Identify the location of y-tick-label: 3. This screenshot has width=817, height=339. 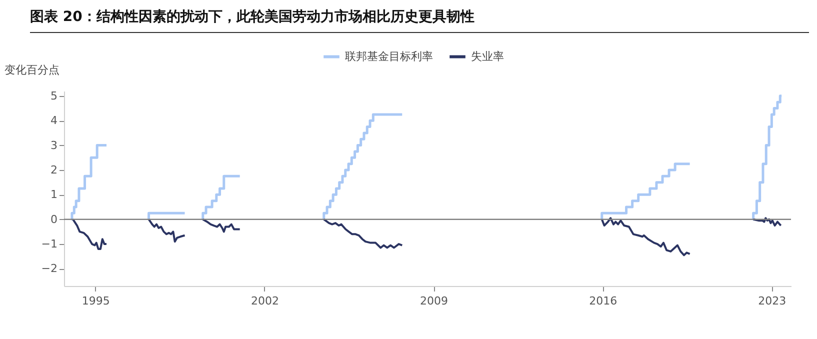
(54, 145).